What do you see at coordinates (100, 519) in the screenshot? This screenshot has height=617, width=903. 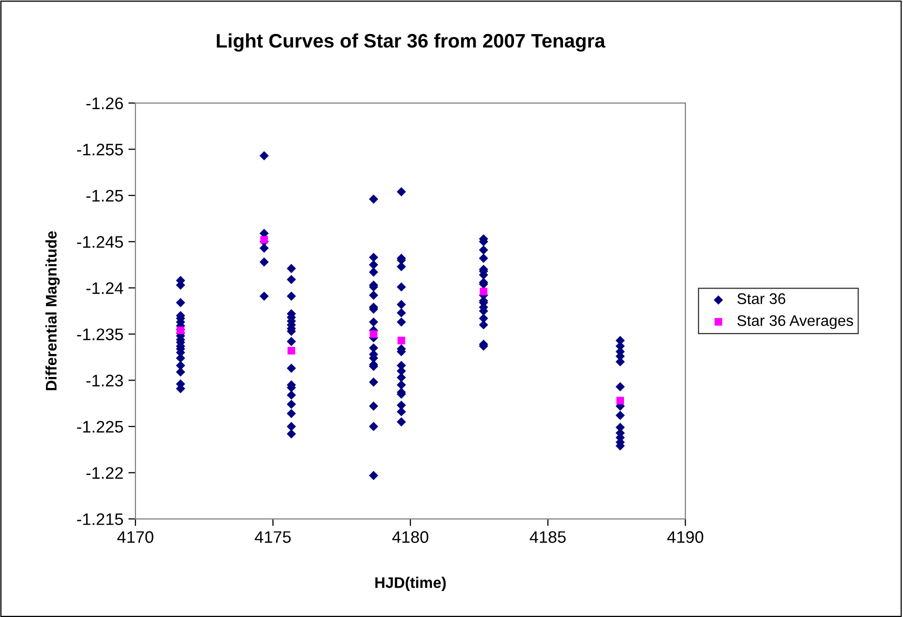 I see `y-tick-label: -1.215` at bounding box center [100, 519].